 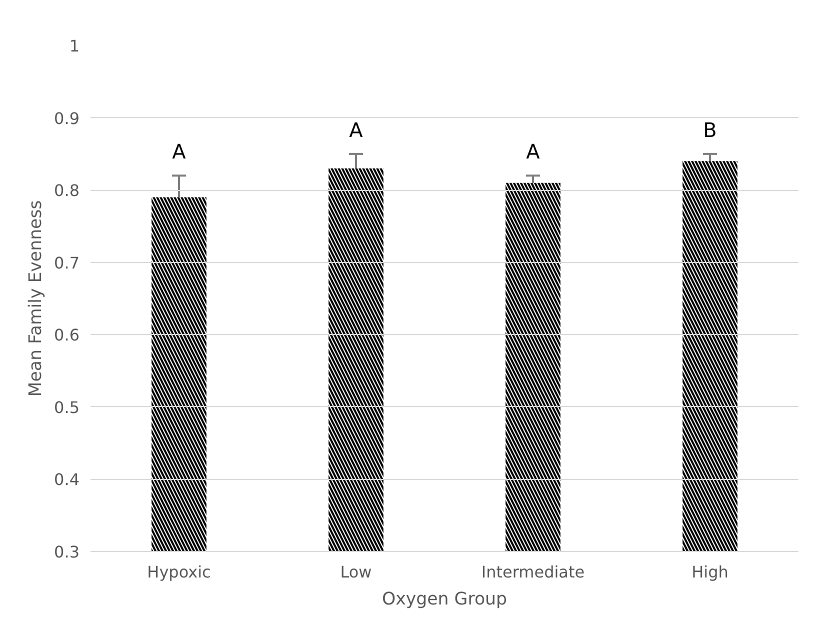 What do you see at coordinates (74, 46) in the screenshot?
I see `y-tick-label: 1` at bounding box center [74, 46].